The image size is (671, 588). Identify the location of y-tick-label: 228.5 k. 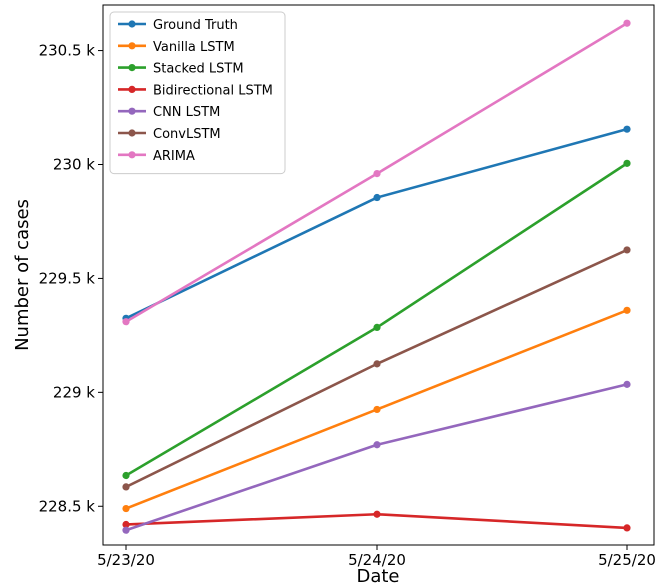
(67, 506).